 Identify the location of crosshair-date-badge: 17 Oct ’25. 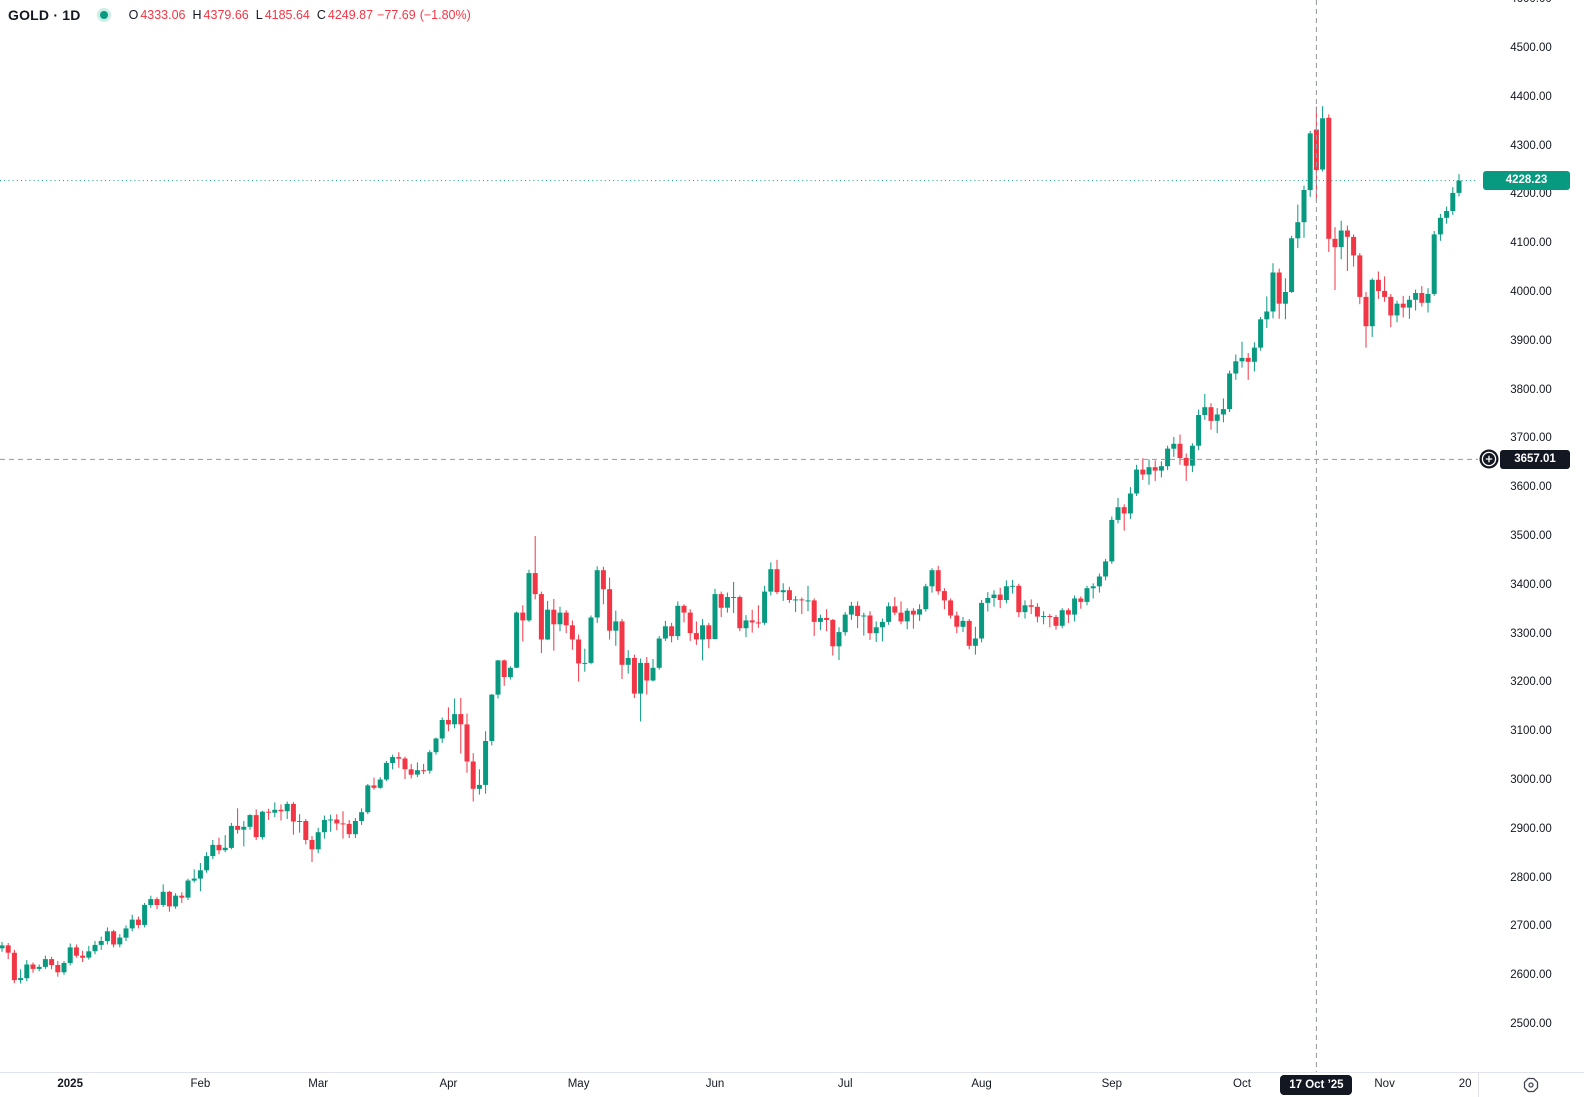
(1316, 1085).